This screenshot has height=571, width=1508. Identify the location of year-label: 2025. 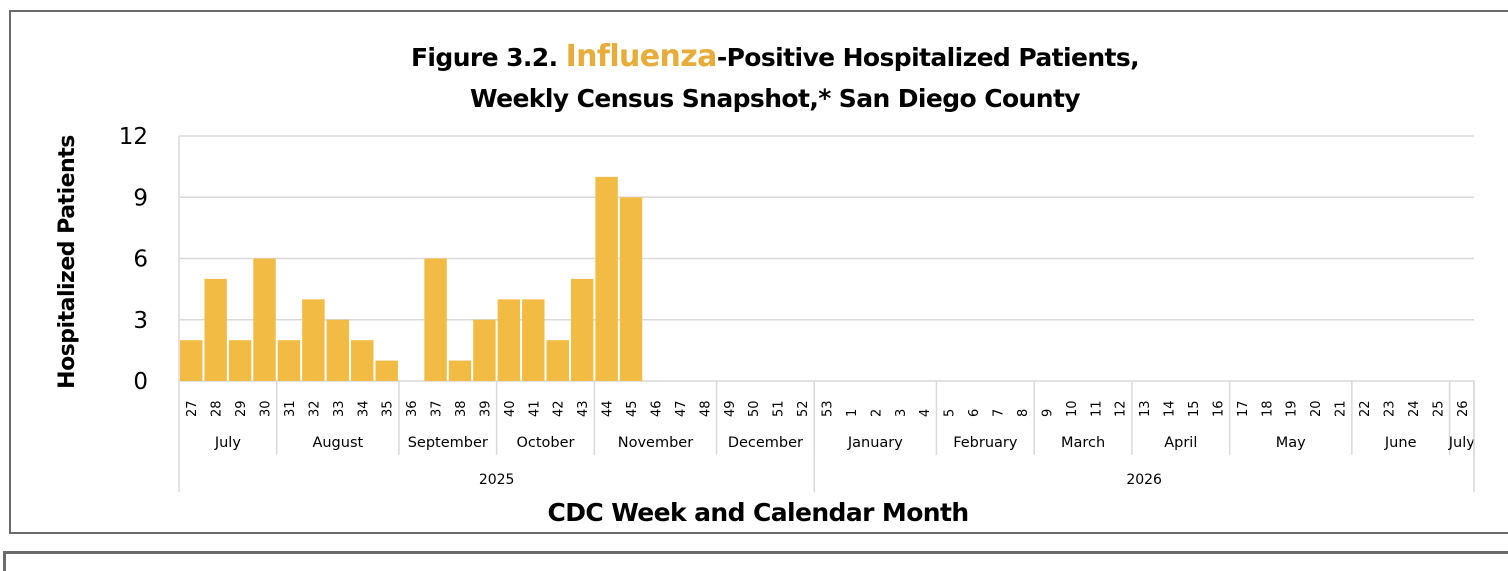
(497, 480).